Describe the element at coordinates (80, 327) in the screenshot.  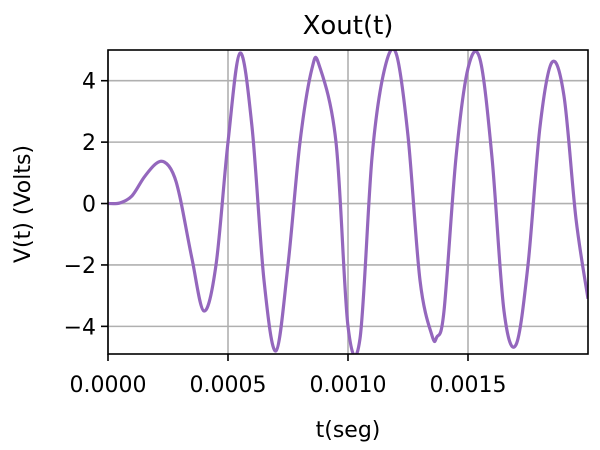
I see `y-tick-label: −4` at that location.